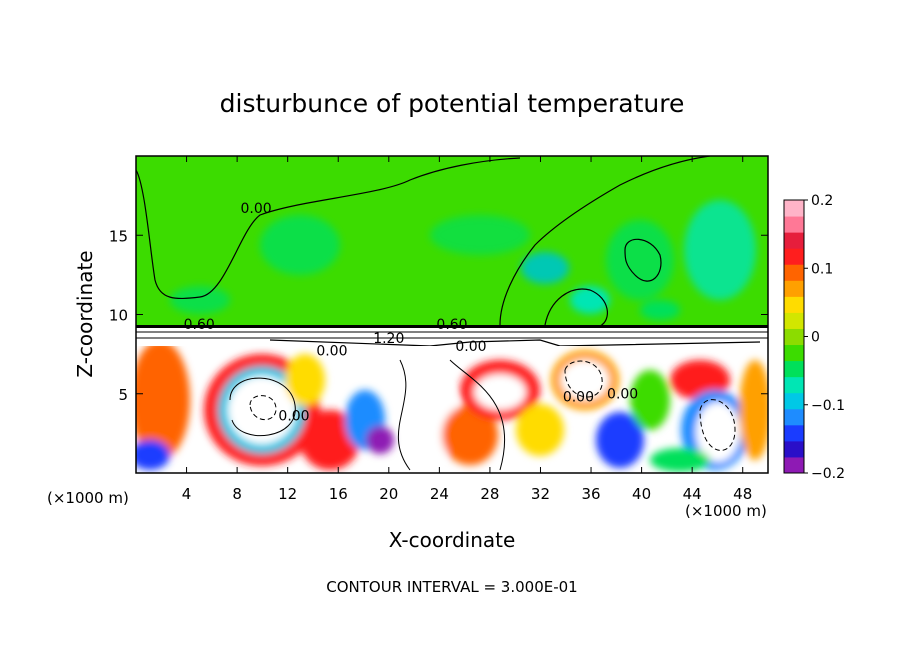 This screenshot has width=904, height=654. Describe the element at coordinates (590, 494) in the screenshot. I see `x-tick-label: 36` at that location.